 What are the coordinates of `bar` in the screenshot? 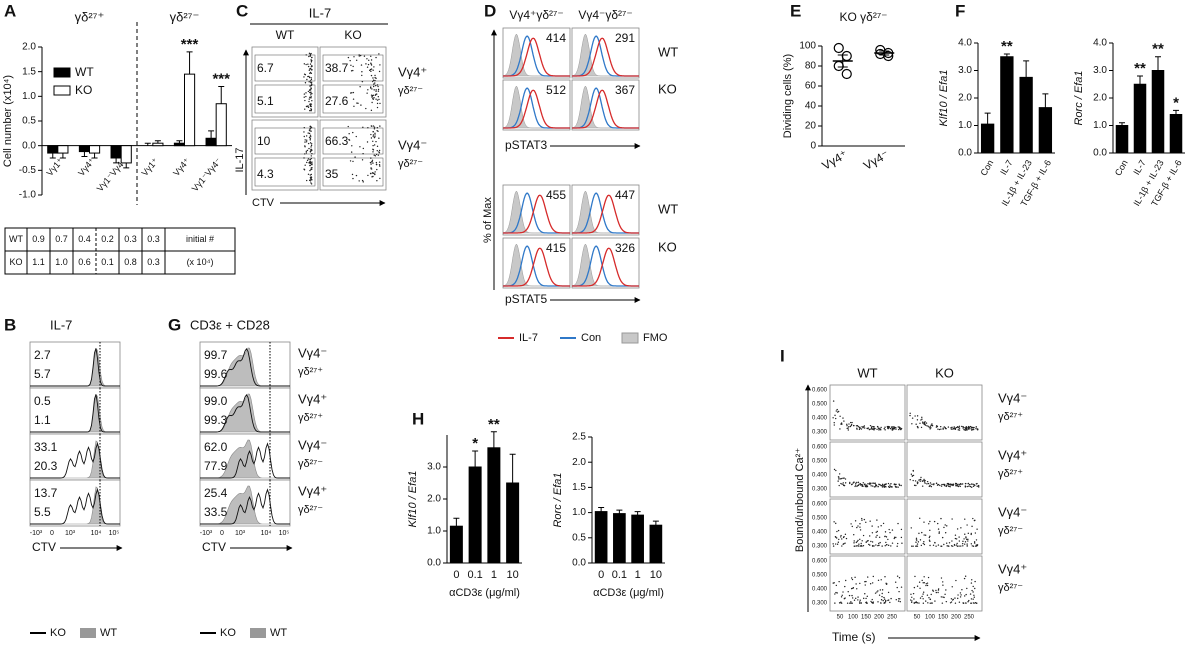 It's located at (95, 149).